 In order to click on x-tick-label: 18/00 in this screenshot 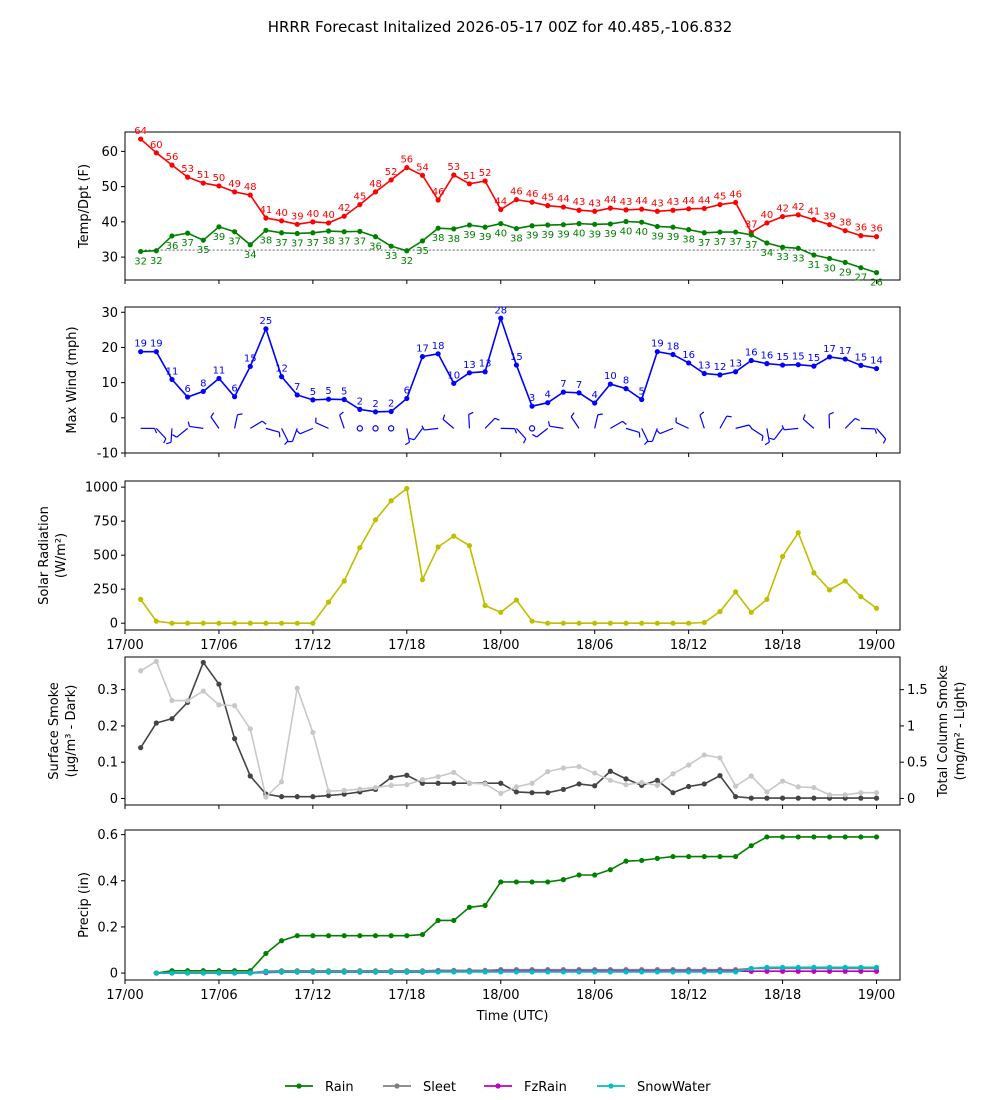, I will do `click(500, 645)`.